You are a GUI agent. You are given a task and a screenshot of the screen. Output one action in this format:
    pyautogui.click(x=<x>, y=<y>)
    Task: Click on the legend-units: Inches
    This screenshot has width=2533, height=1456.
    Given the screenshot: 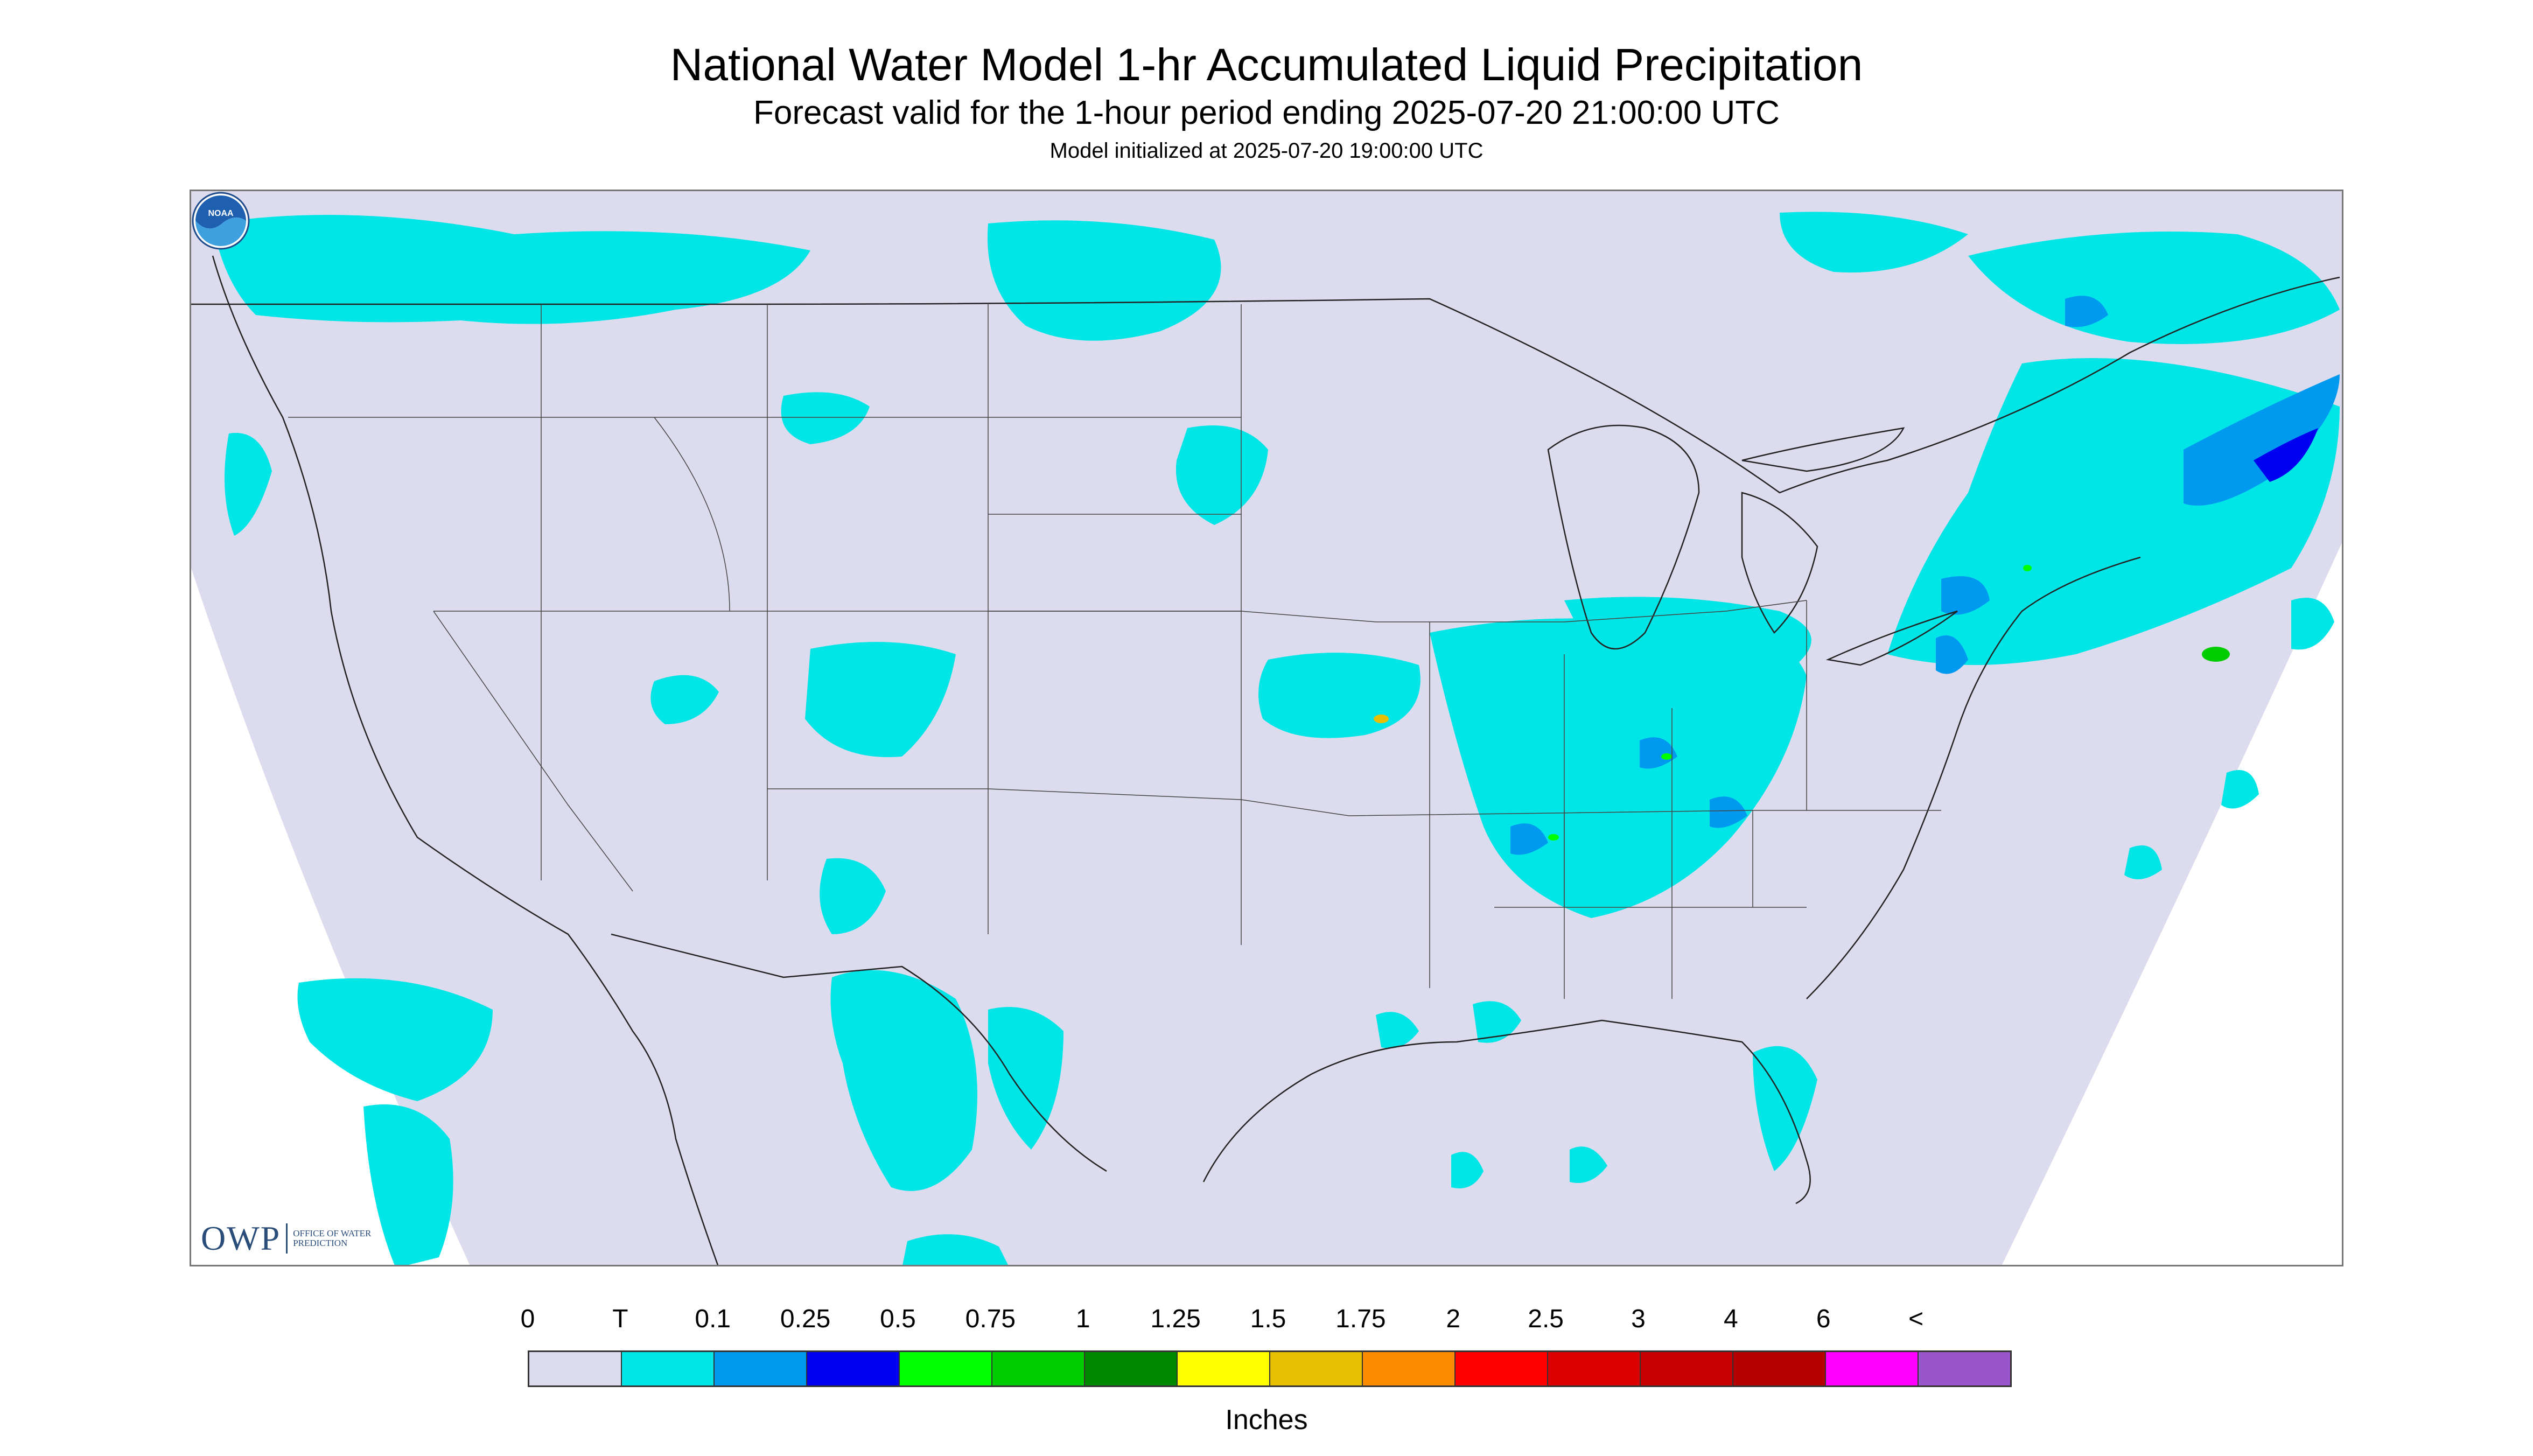 What is the action you would take?
    pyautogui.click(x=1266, y=1420)
    